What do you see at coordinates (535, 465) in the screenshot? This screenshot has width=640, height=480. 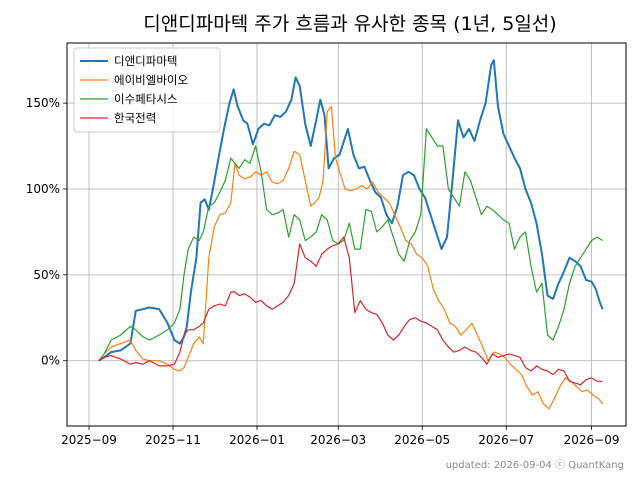 I see `footer-credit: updated: 2026-09-04 ⓒ QuantKang` at bounding box center [535, 465].